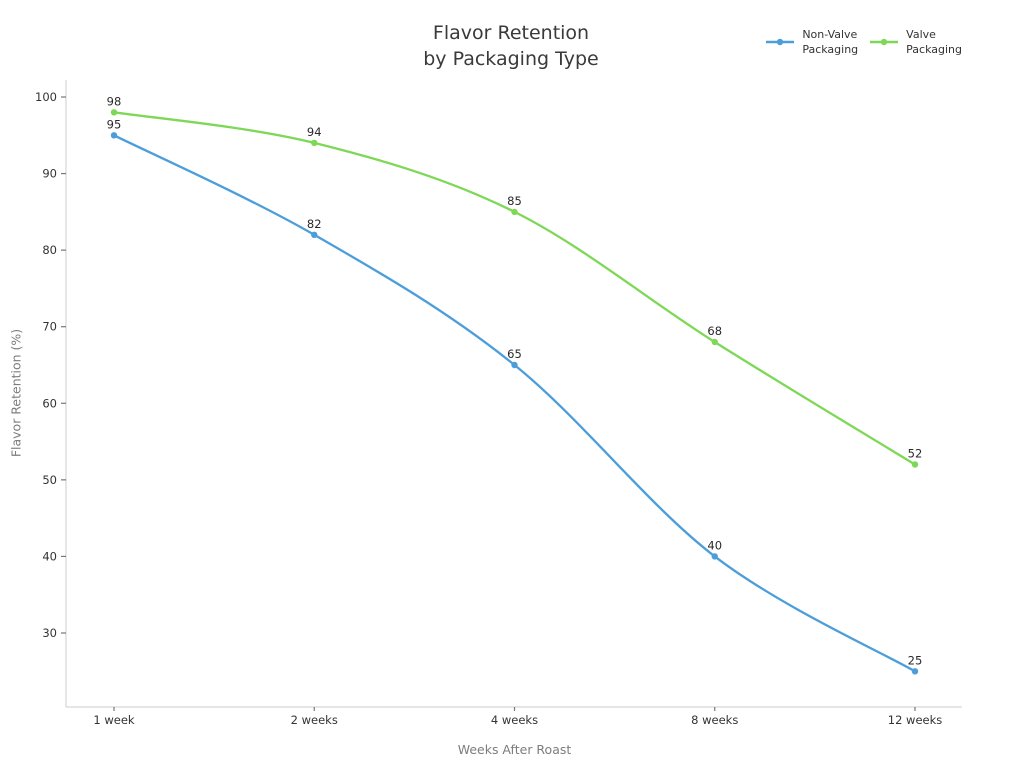 The height and width of the screenshot is (764, 1022). Describe the element at coordinates (514, 201) in the screenshot. I see `data-point-label: 85` at that location.